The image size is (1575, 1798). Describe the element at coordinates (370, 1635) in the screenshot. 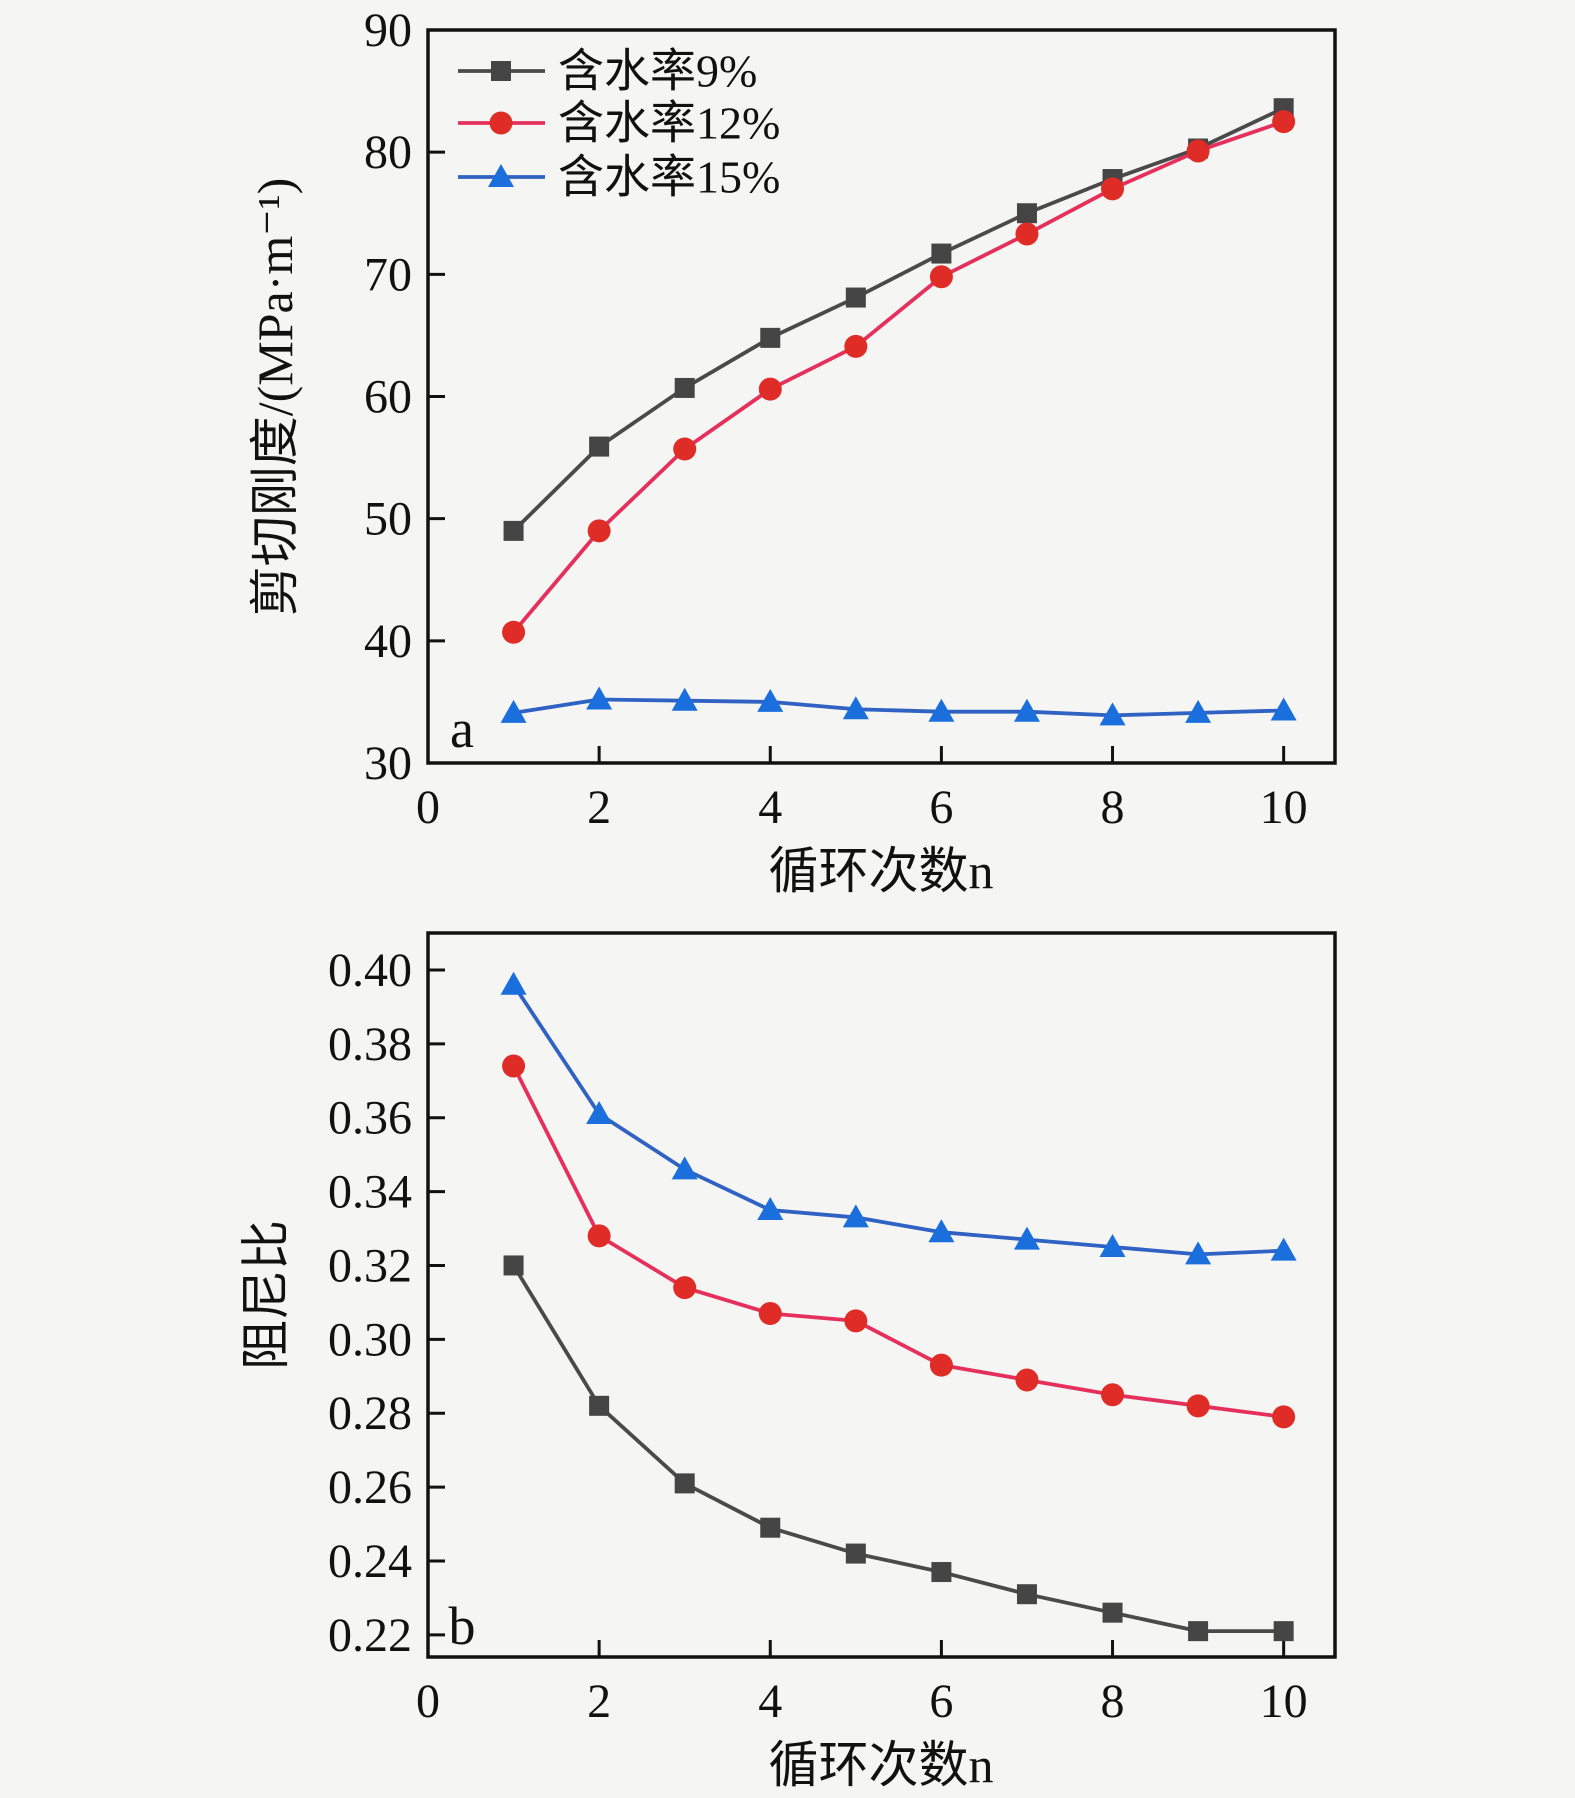

I see `y-tick-label: 0.22` at that location.